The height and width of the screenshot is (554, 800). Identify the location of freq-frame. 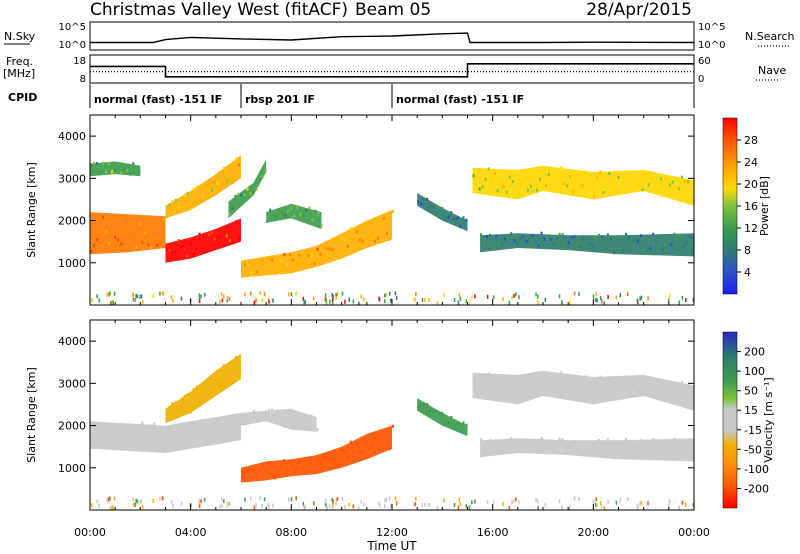
(392, 69).